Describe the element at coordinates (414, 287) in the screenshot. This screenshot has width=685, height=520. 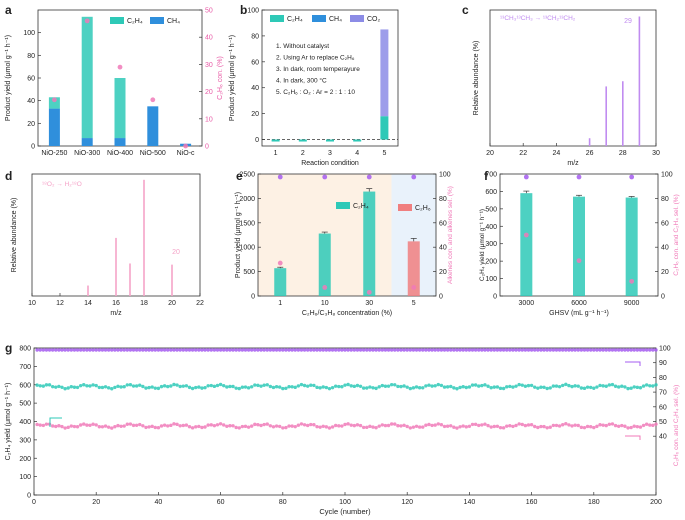
I see `panel-e-point-conv` at that location.